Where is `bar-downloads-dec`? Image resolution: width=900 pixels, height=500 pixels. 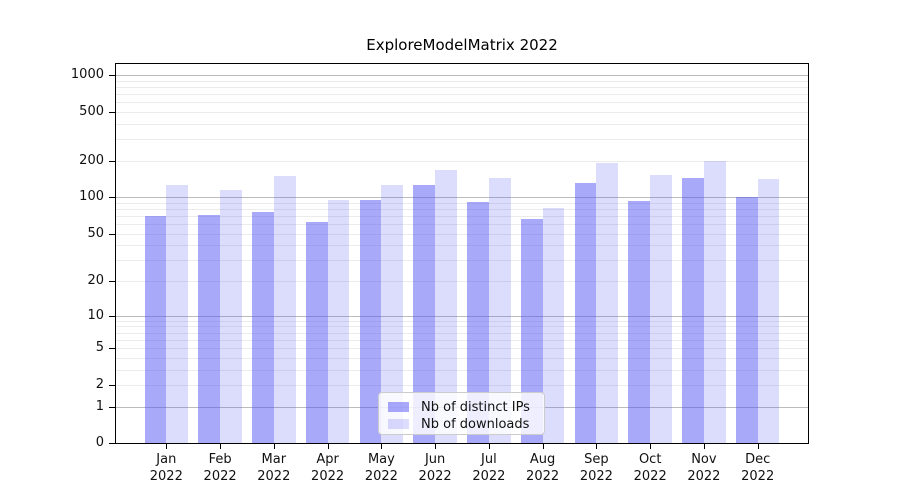
bar-downloads-dec is located at coordinates (768, 310).